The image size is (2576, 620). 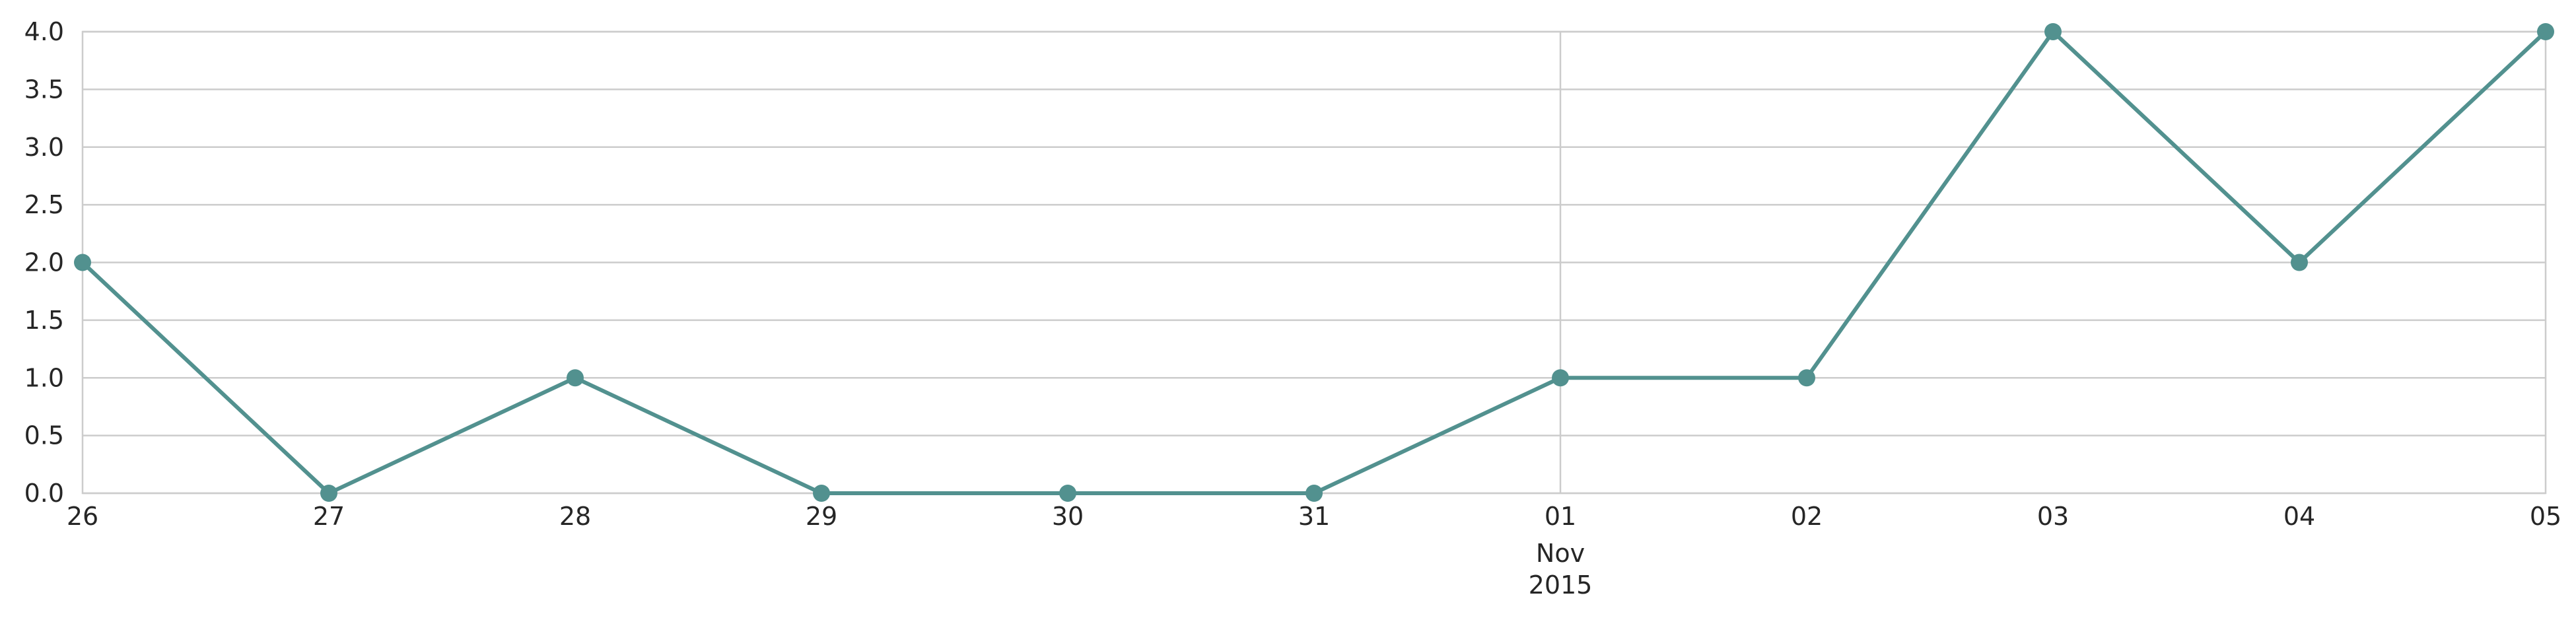 What do you see at coordinates (1807, 516) in the screenshot?
I see `x-tick-label: 02` at bounding box center [1807, 516].